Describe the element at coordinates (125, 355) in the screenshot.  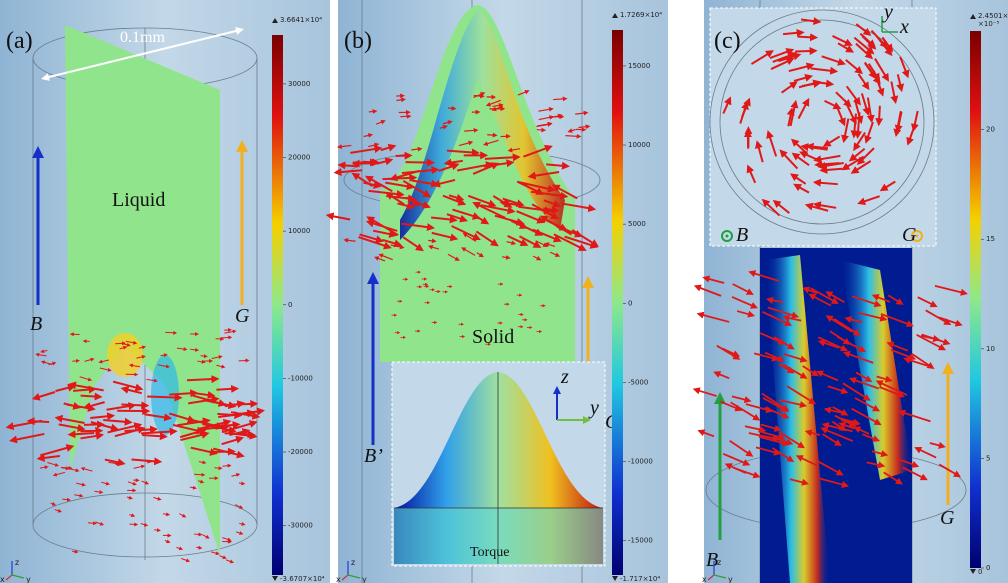
I see `hotspot` at that location.